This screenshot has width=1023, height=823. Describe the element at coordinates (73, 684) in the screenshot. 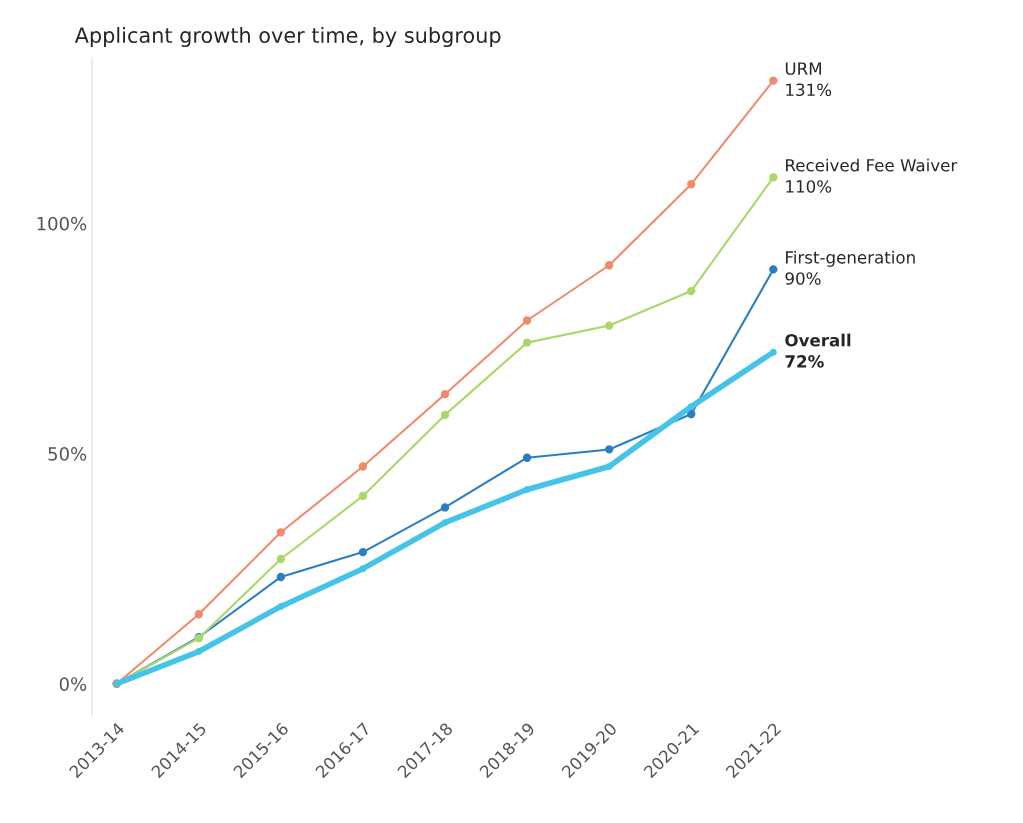

I see `y-tick-label: 0%` at that location.